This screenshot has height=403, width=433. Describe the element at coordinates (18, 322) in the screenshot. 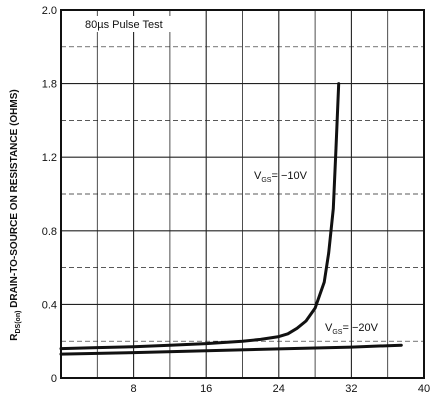

I see `y-axis-title-subscript: DS(on)` at that location.